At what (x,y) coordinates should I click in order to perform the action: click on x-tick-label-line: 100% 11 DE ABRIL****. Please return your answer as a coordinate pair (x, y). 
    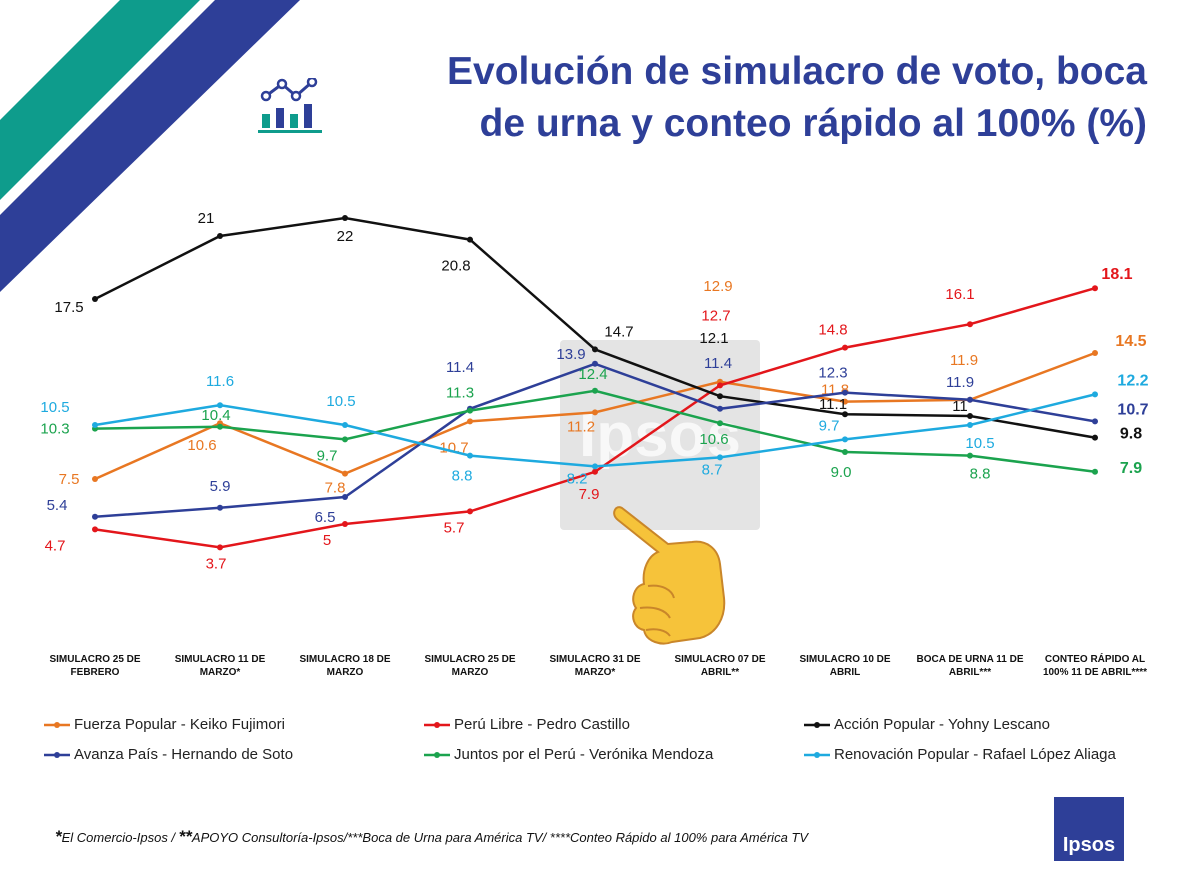
    Looking at the image, I should click on (1095, 672).